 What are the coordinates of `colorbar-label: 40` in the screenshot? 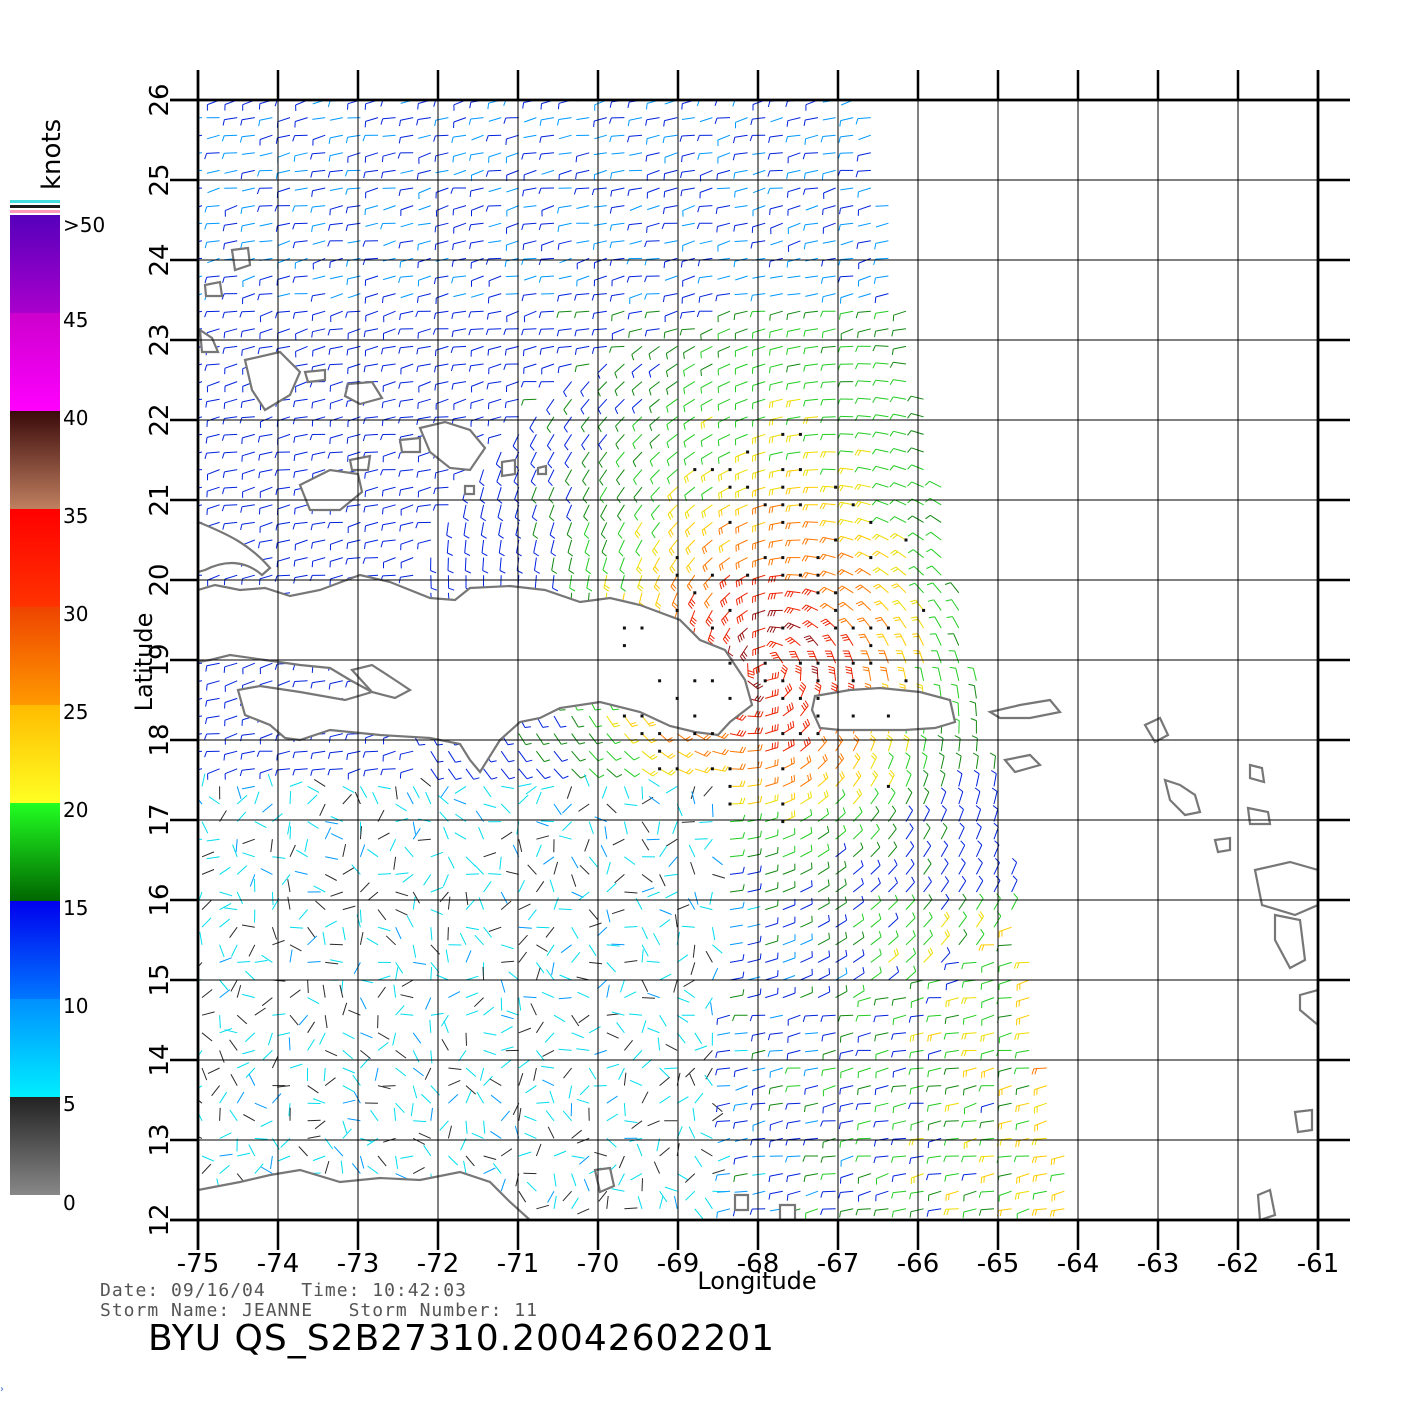 It's located at (75, 418).